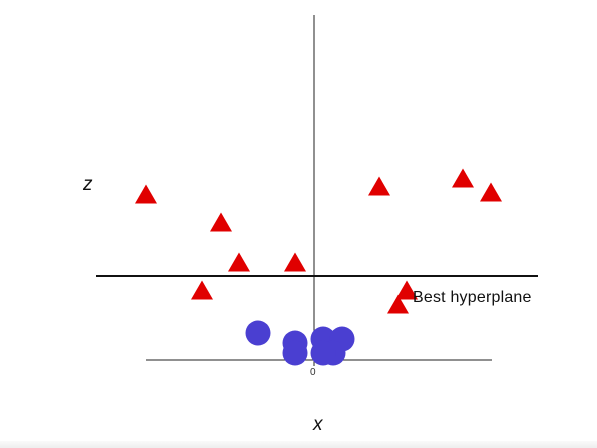 Image resolution: width=597 pixels, height=448 pixels. Describe the element at coordinates (298, 444) in the screenshot. I see `bottom-edge-shade` at that location.